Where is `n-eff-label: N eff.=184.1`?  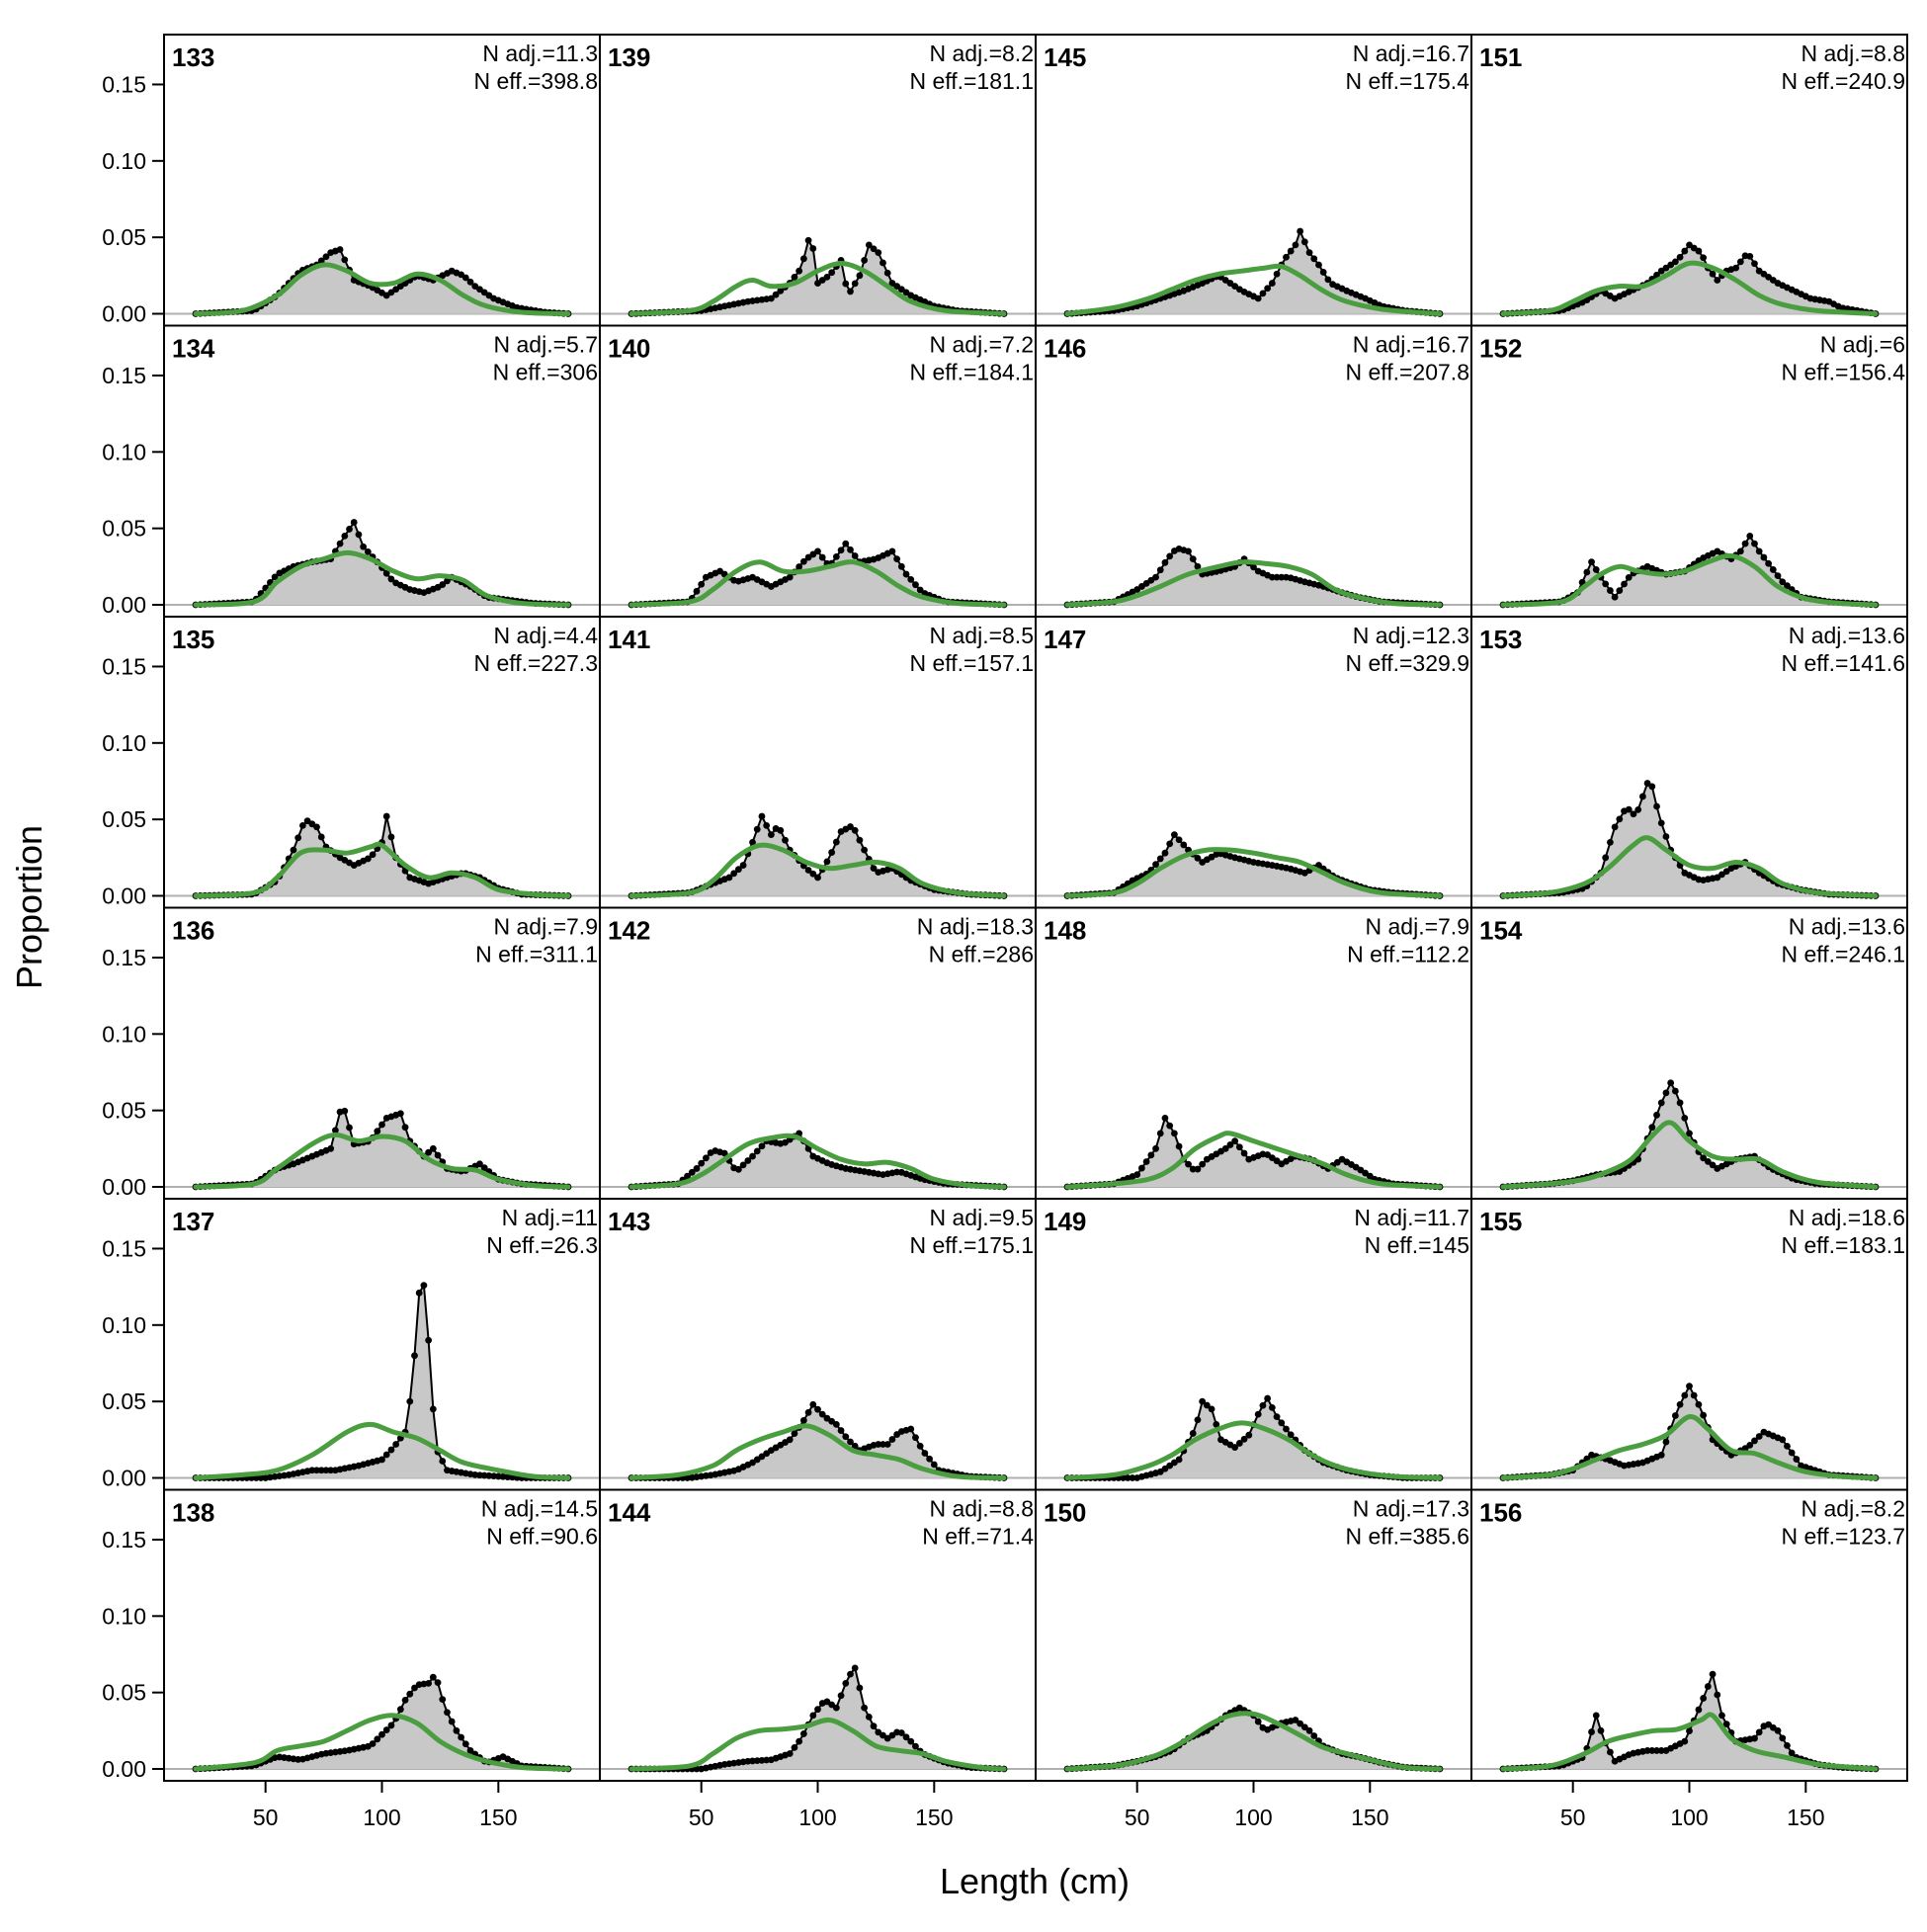 n-eff-label: N eff.=184.1 is located at coordinates (971, 372).